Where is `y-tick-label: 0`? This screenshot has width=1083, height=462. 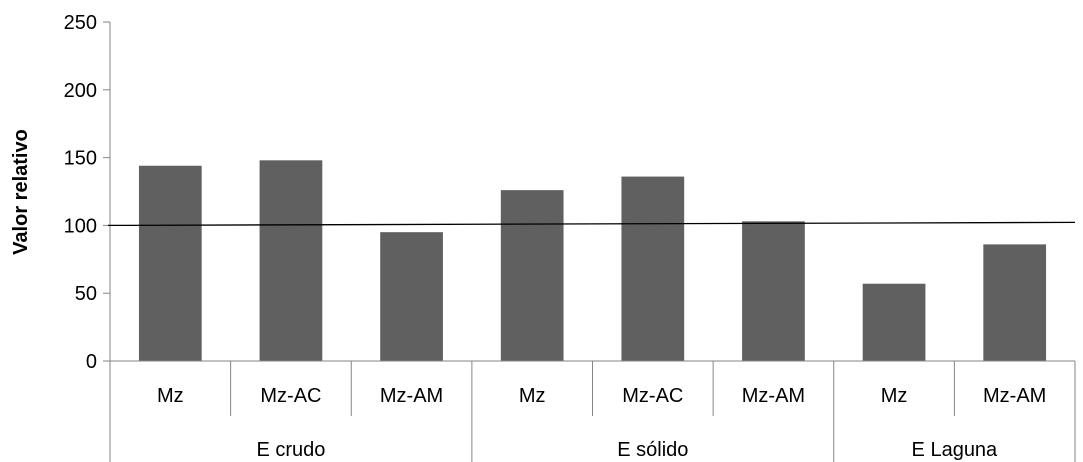 y-tick-label: 0 is located at coordinates (91, 362).